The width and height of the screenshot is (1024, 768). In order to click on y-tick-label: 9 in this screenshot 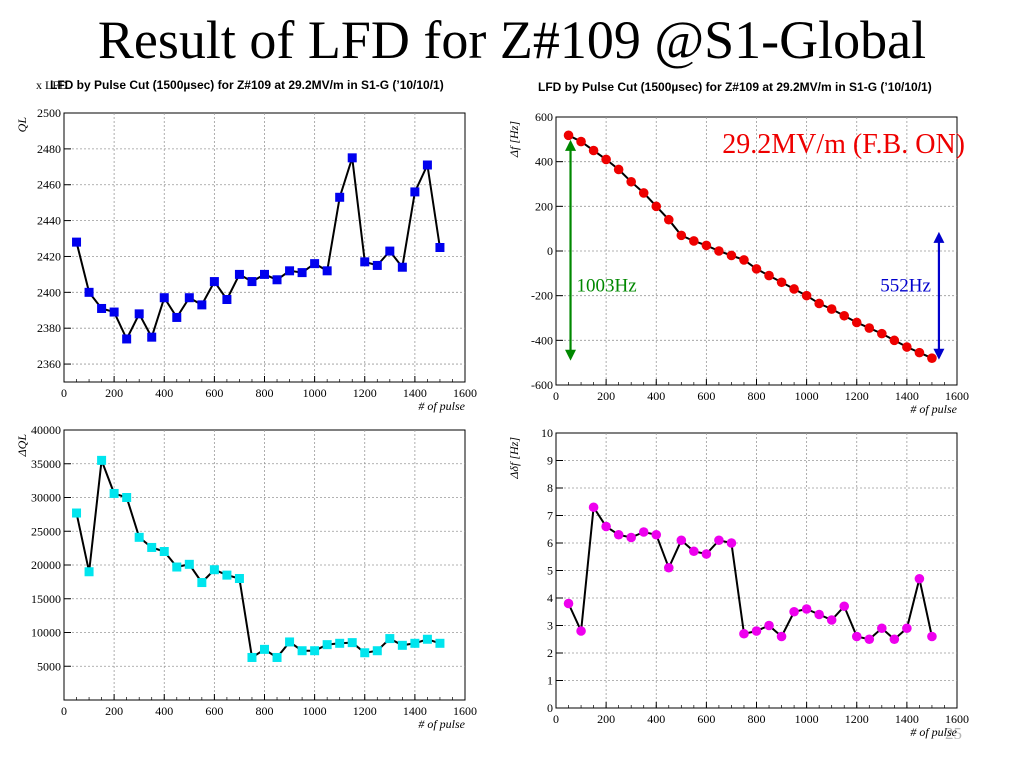, I will do `click(550, 461)`.